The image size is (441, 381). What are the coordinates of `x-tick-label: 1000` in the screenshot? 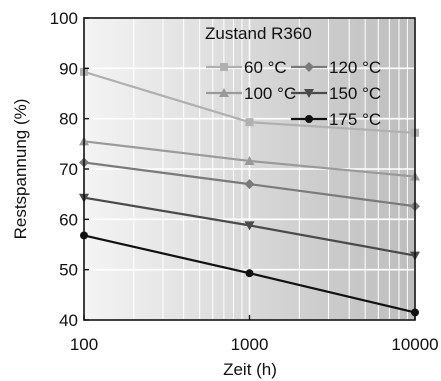 It's located at (250, 344).